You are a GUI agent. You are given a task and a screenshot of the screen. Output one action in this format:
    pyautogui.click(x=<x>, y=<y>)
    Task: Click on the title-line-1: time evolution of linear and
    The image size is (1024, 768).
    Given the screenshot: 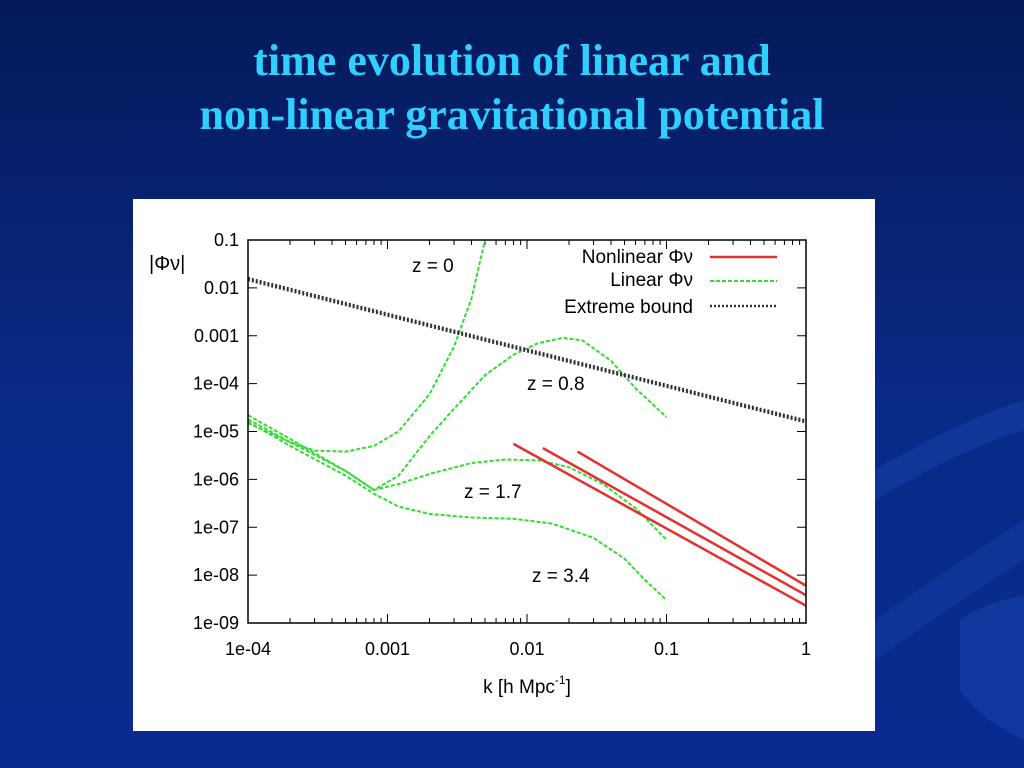 What is the action you would take?
    pyautogui.click(x=512, y=60)
    